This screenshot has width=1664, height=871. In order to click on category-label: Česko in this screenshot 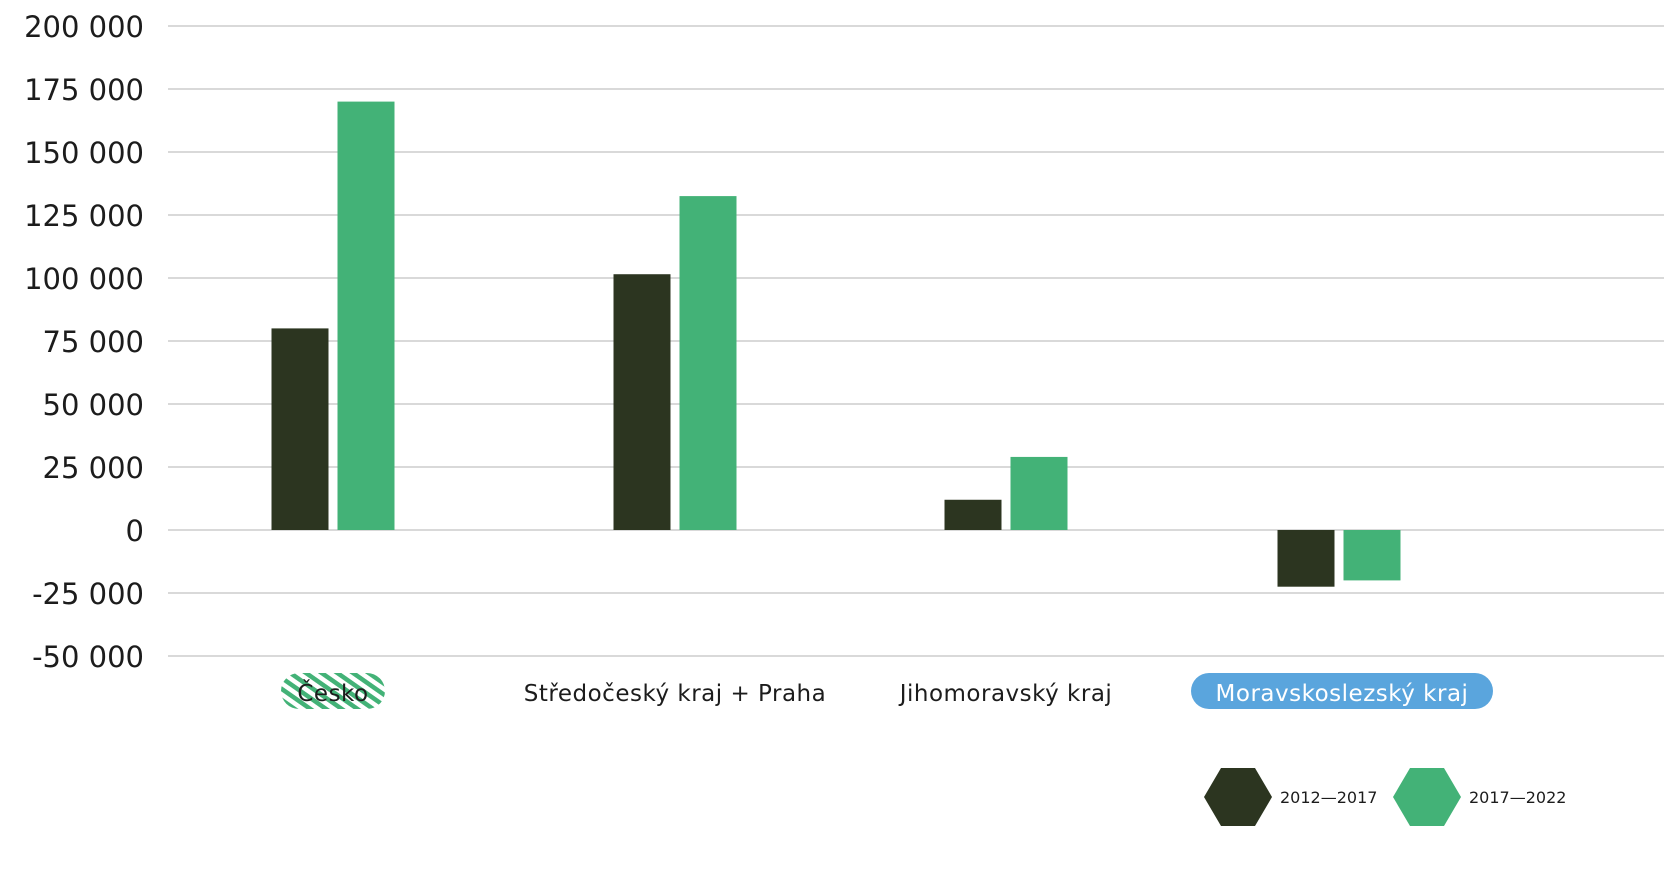, I will do `click(332, 693)`.